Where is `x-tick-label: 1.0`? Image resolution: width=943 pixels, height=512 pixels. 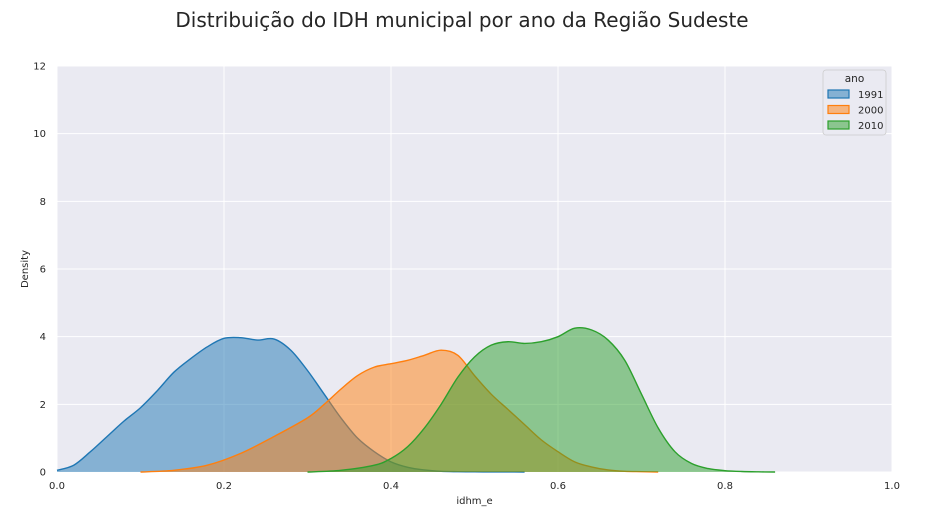
x-tick-label: 1.0 is located at coordinates (892, 486).